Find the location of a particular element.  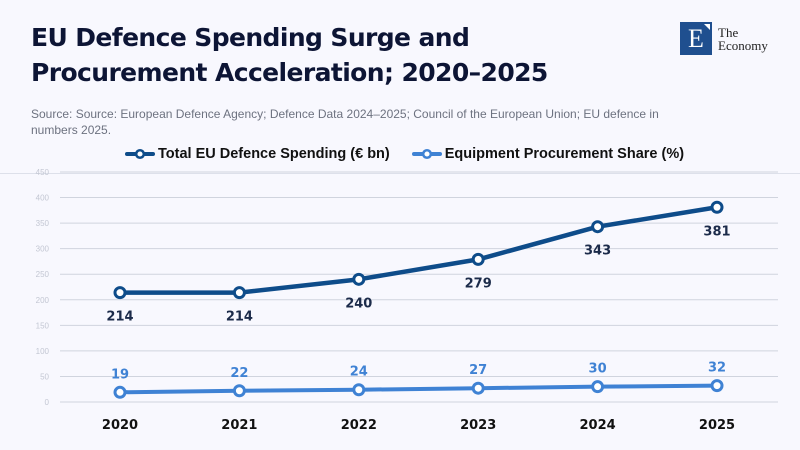

brand-logo: E The Economy is located at coordinates (724, 38).